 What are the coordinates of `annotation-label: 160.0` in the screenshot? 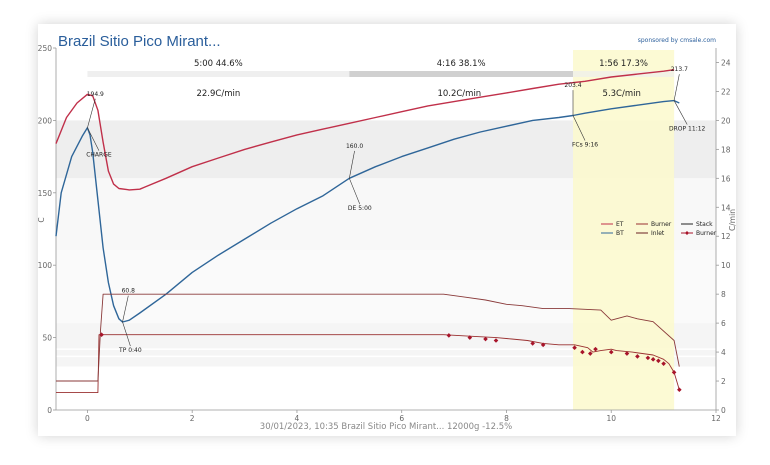 It's located at (354, 146).